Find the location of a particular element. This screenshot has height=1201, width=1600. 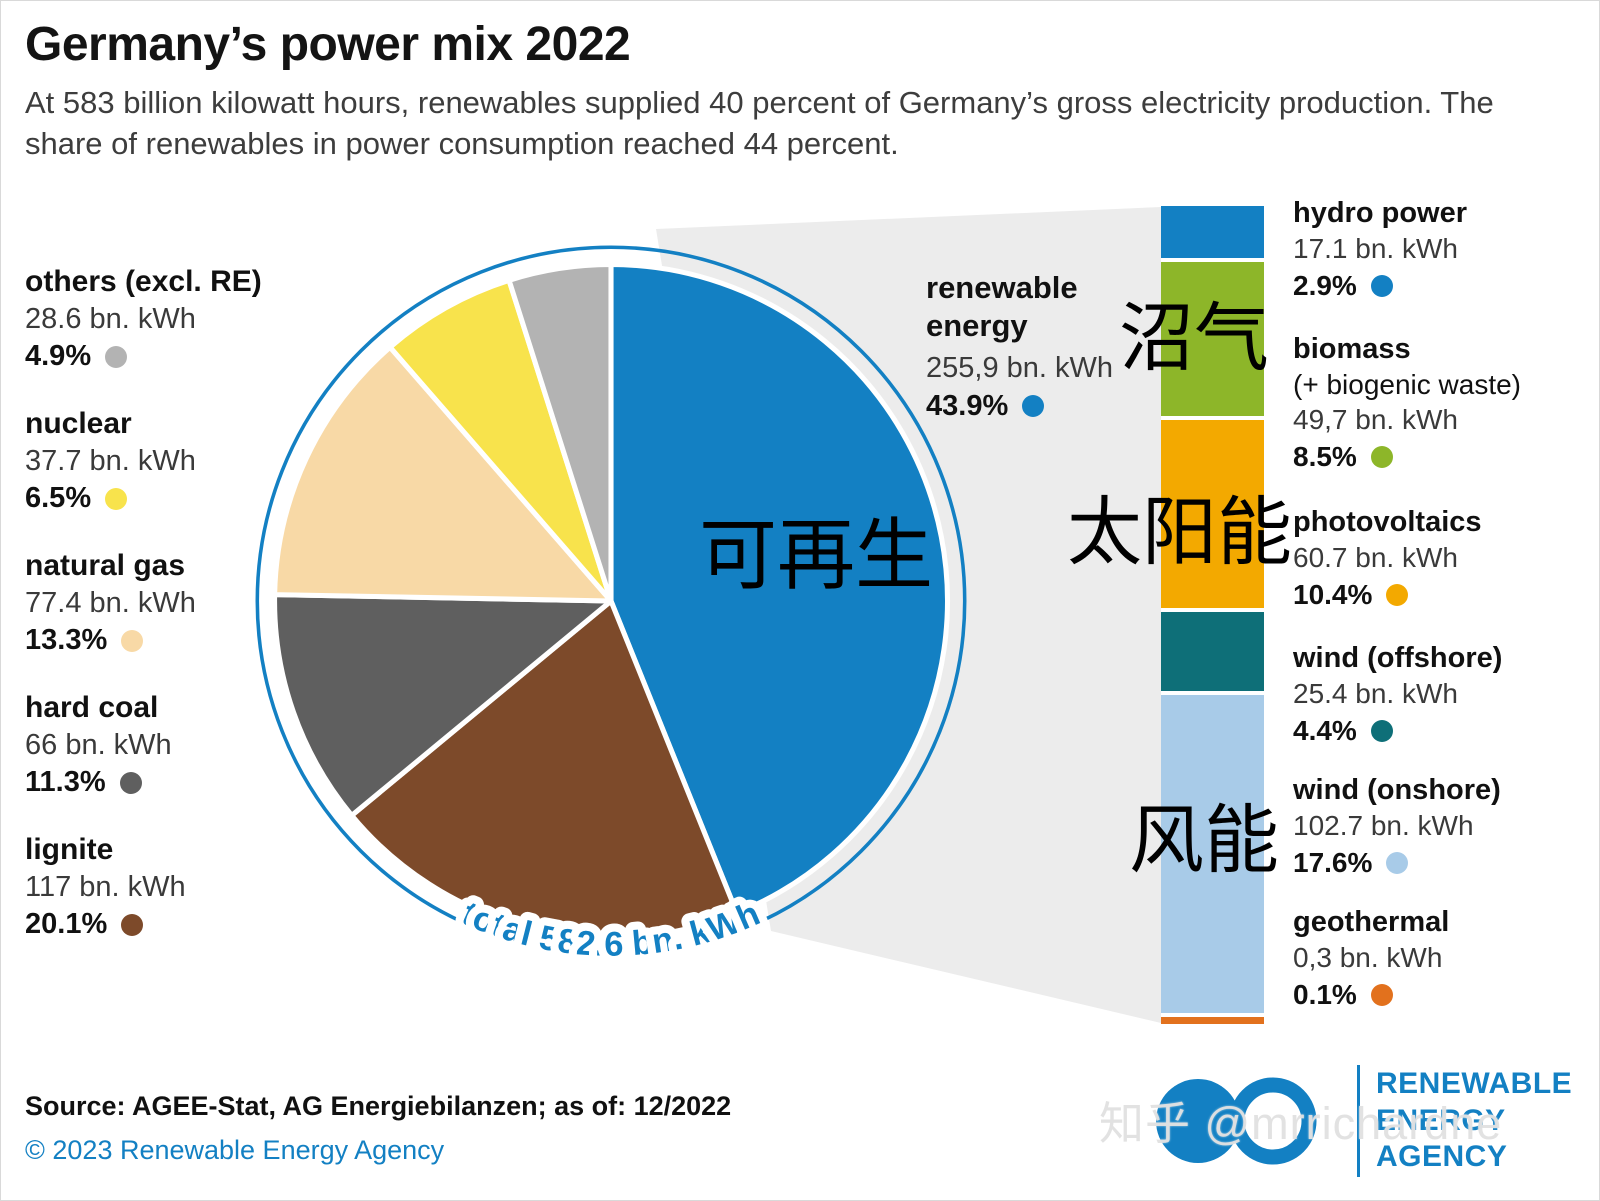

bar-segment-biomass is located at coordinates (1212, 339).